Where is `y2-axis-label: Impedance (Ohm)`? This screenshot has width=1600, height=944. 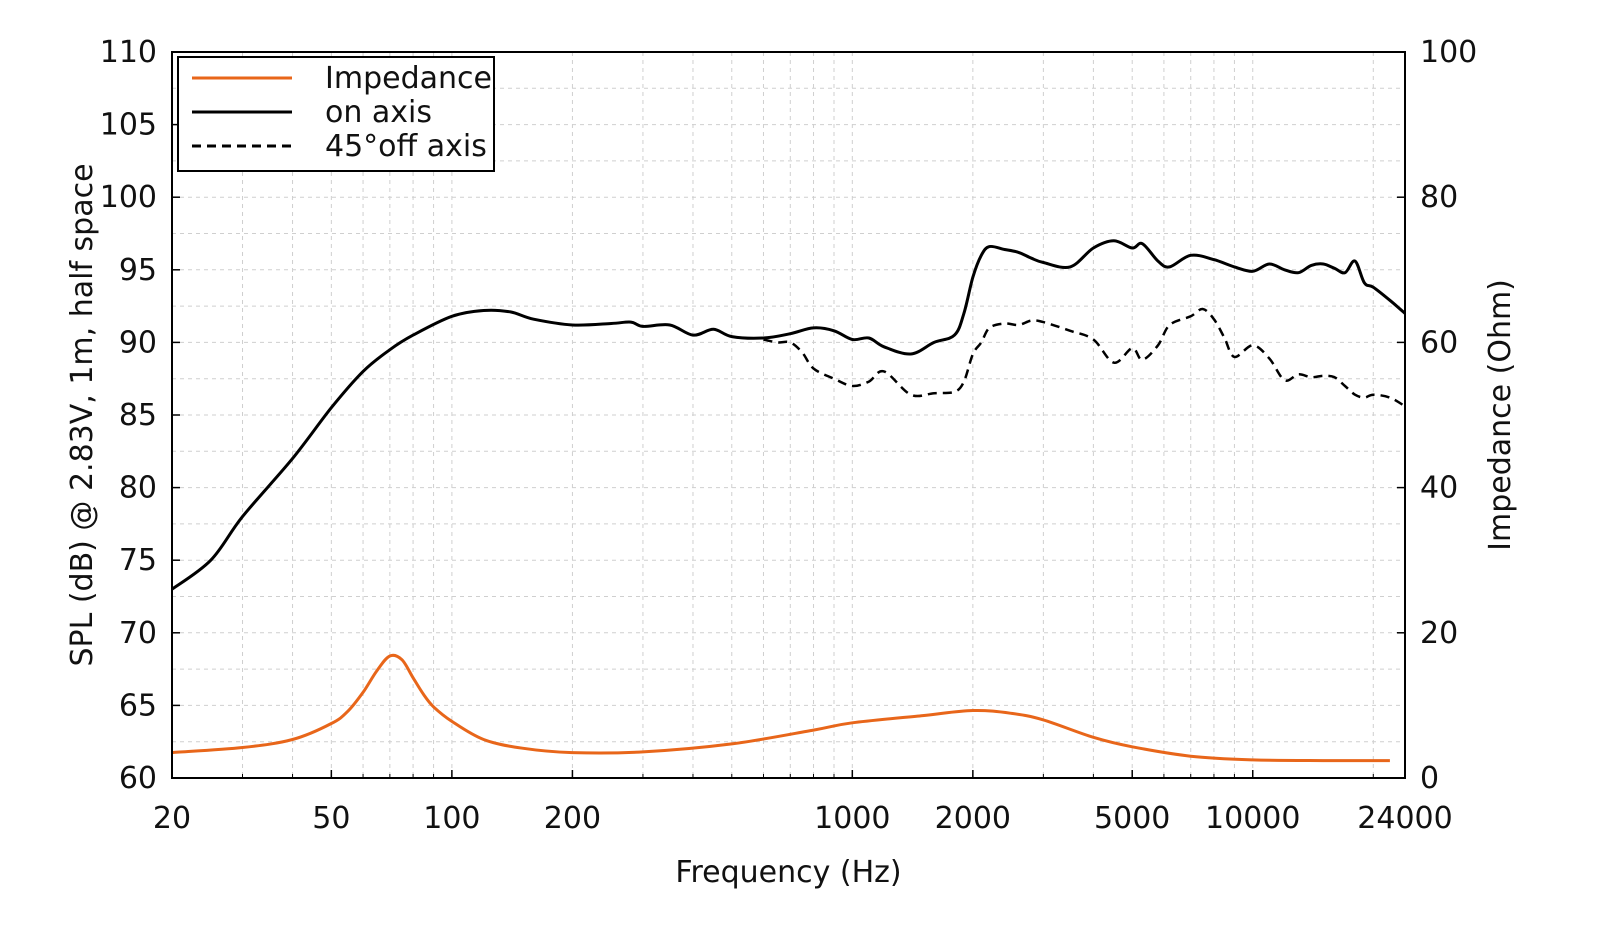
y2-axis-label: Impedance (Ohm) is located at coordinates (1500, 415).